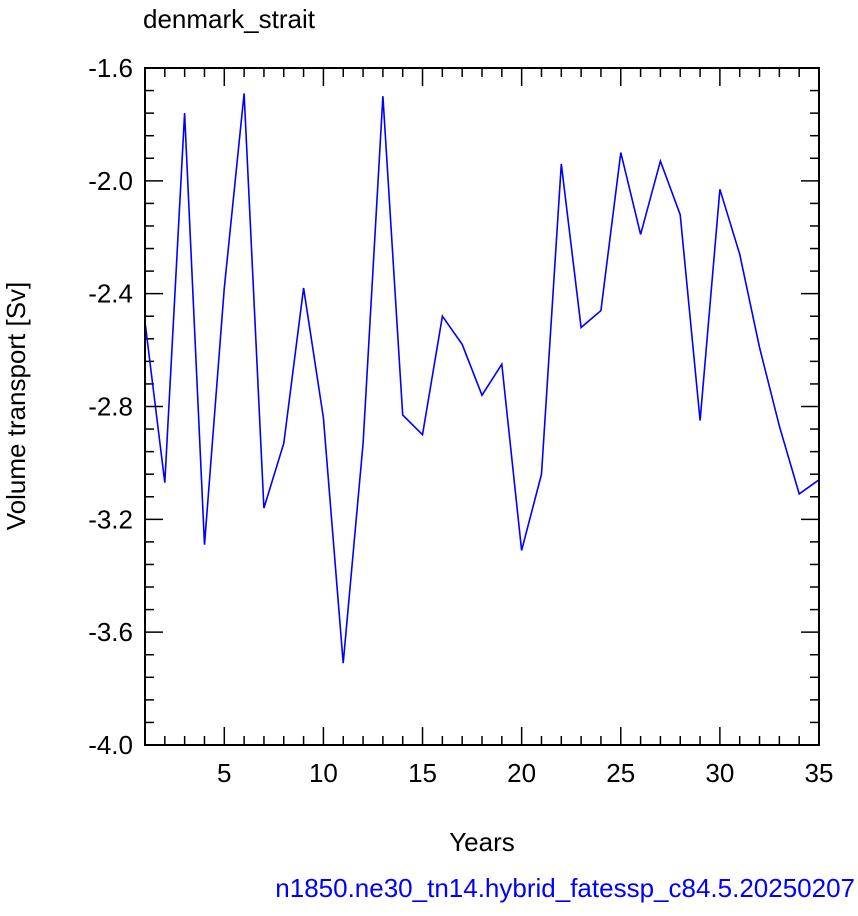 The width and height of the screenshot is (858, 916). I want to click on y-tick-label: -1.6, so click(110, 68).